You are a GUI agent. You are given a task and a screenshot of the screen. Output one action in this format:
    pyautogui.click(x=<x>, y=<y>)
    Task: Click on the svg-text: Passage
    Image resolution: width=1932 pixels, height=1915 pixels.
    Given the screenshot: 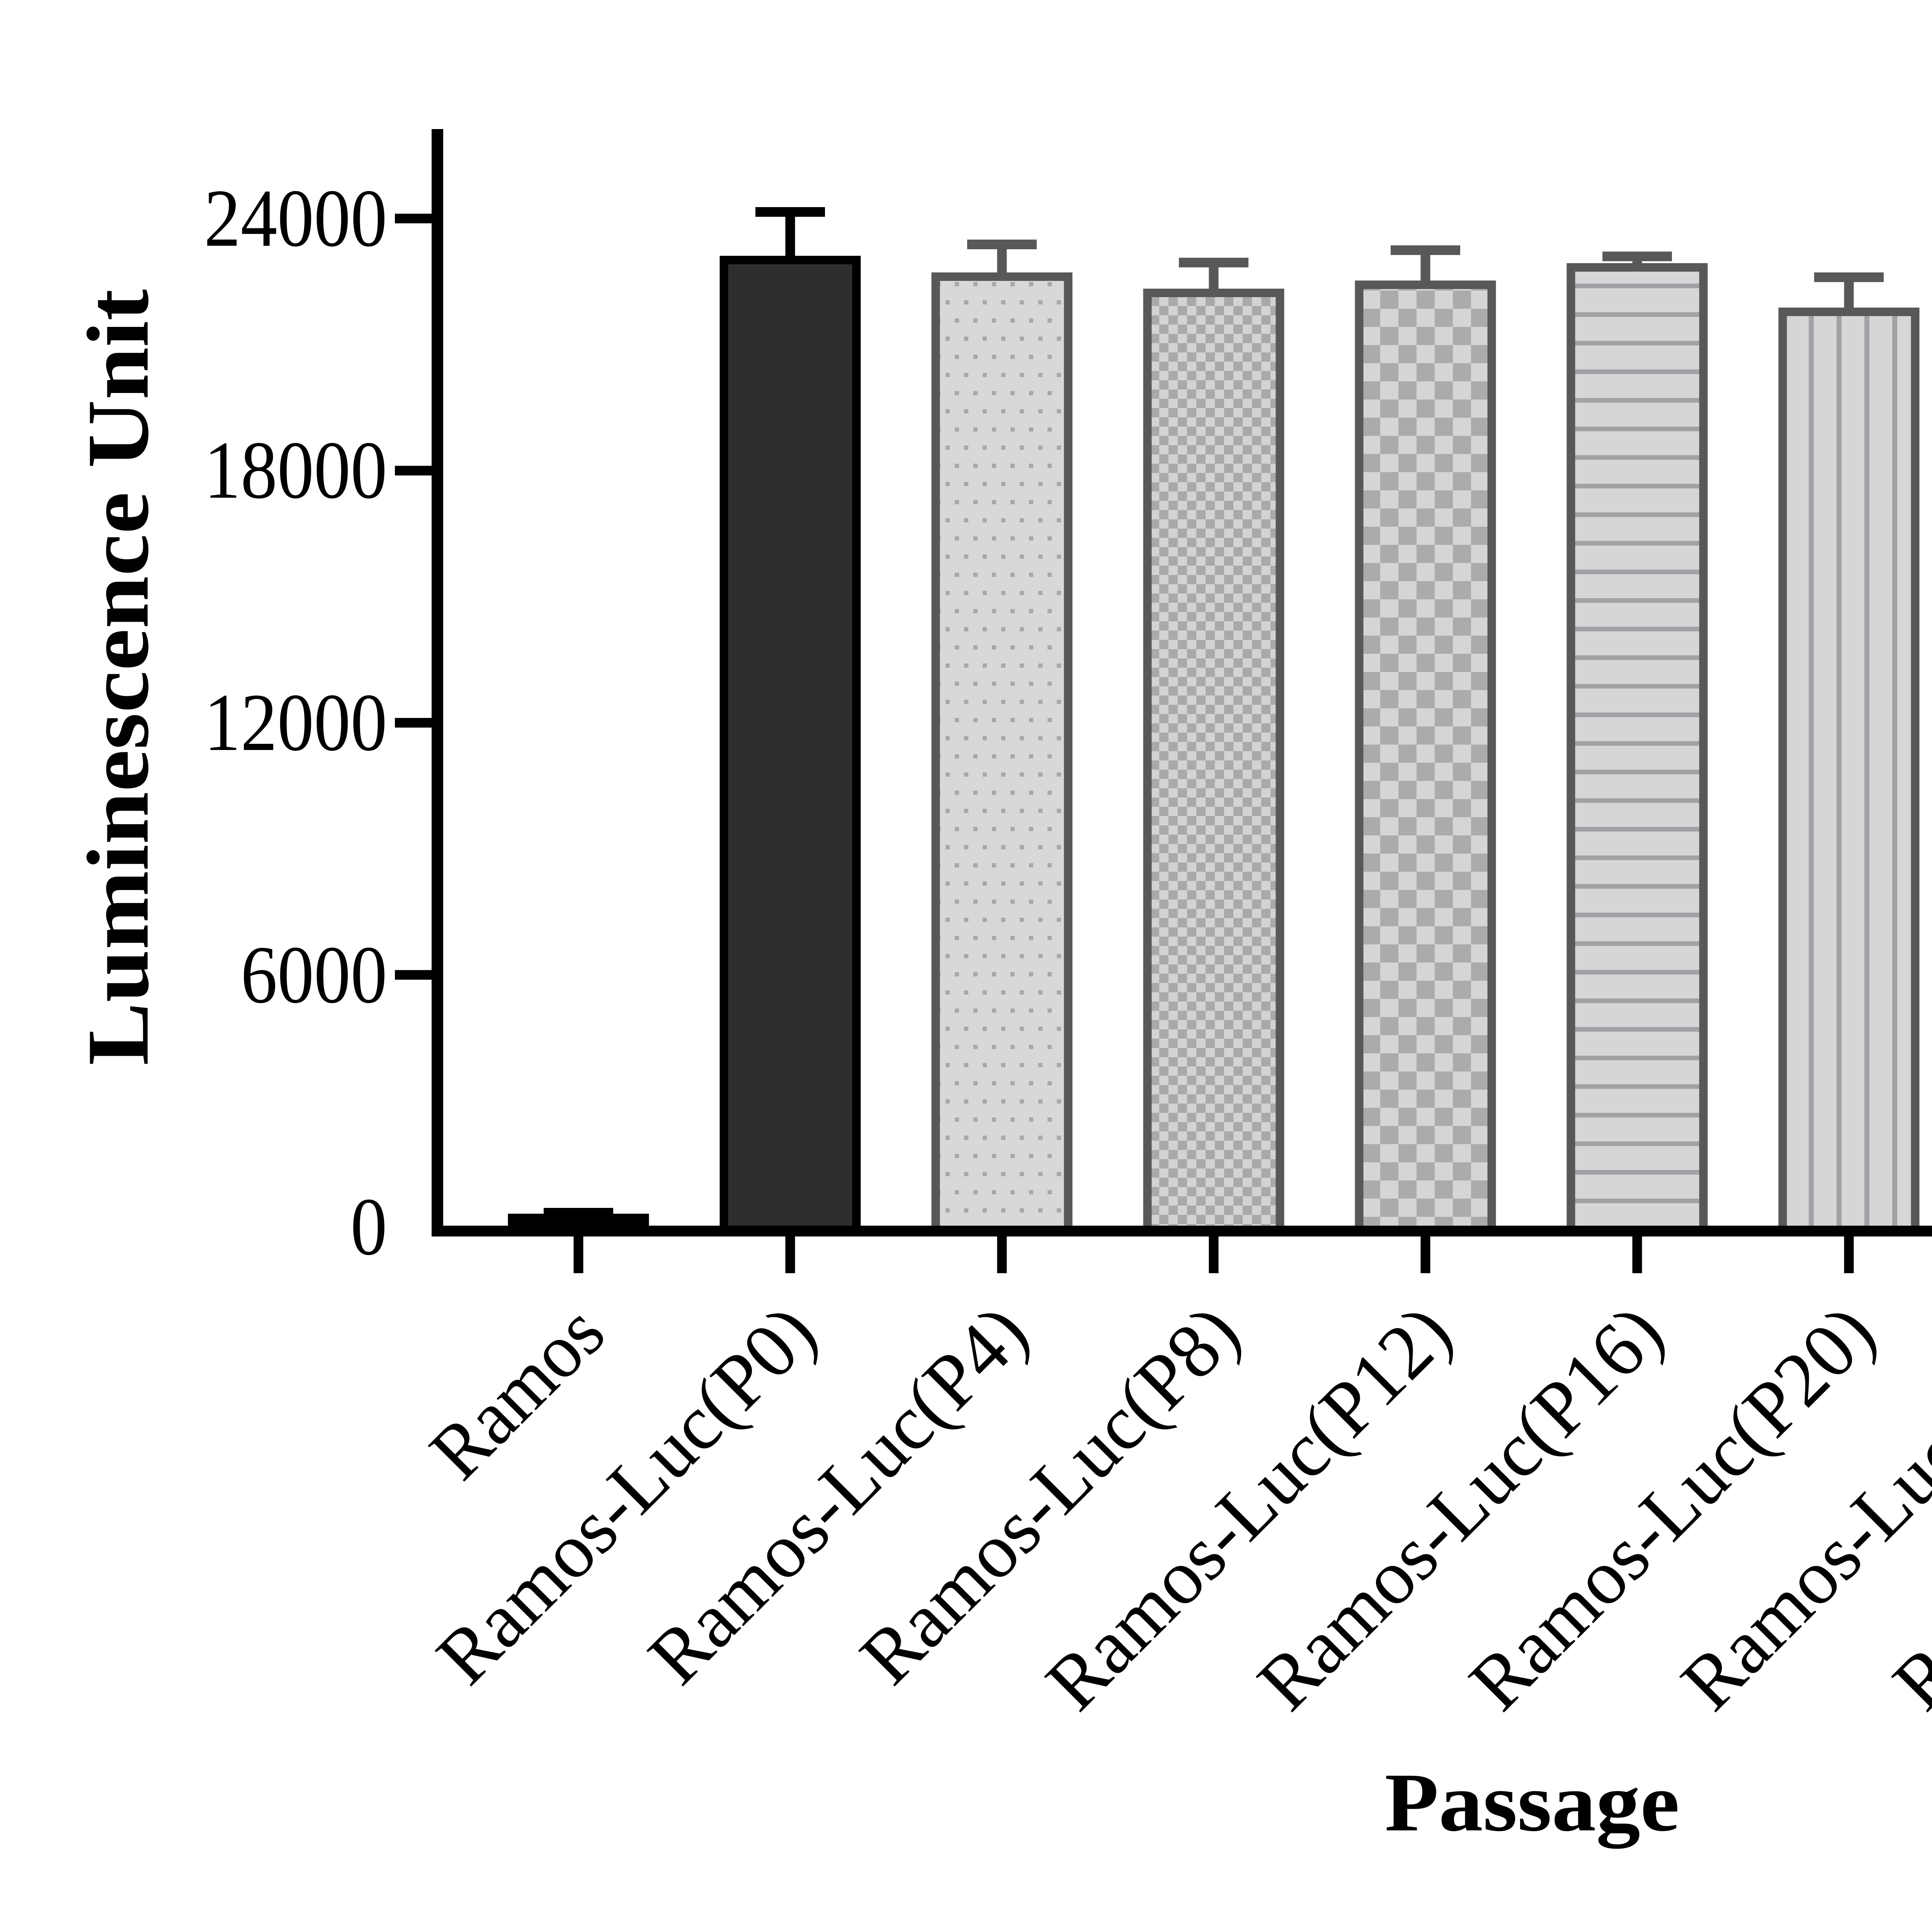 What is the action you would take?
    pyautogui.click(x=1532, y=1802)
    